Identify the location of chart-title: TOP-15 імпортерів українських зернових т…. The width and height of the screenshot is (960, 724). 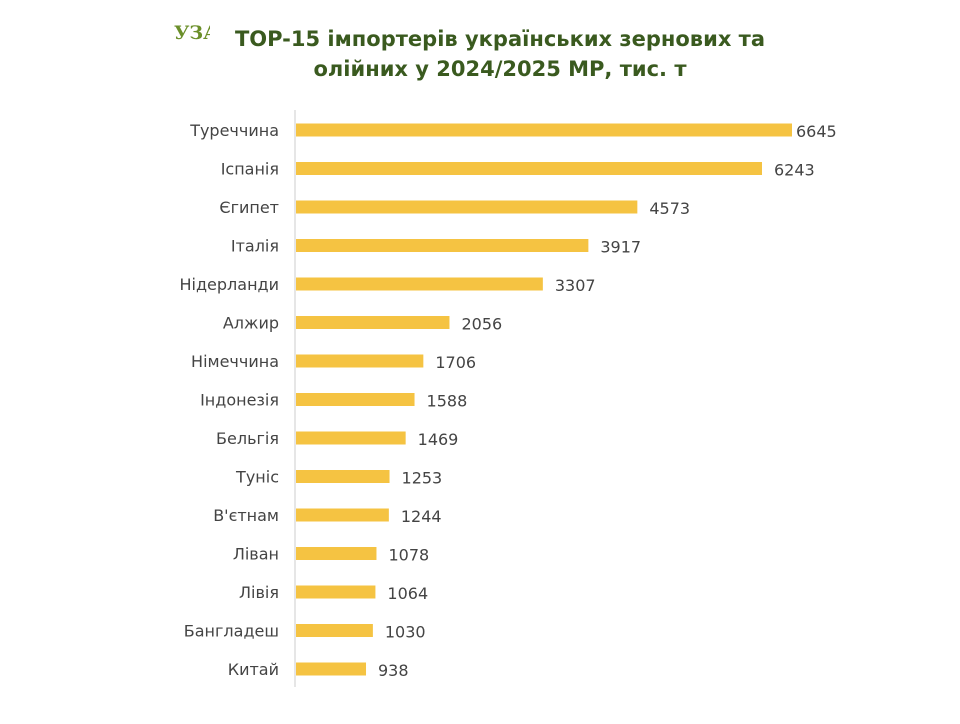
(500, 54).